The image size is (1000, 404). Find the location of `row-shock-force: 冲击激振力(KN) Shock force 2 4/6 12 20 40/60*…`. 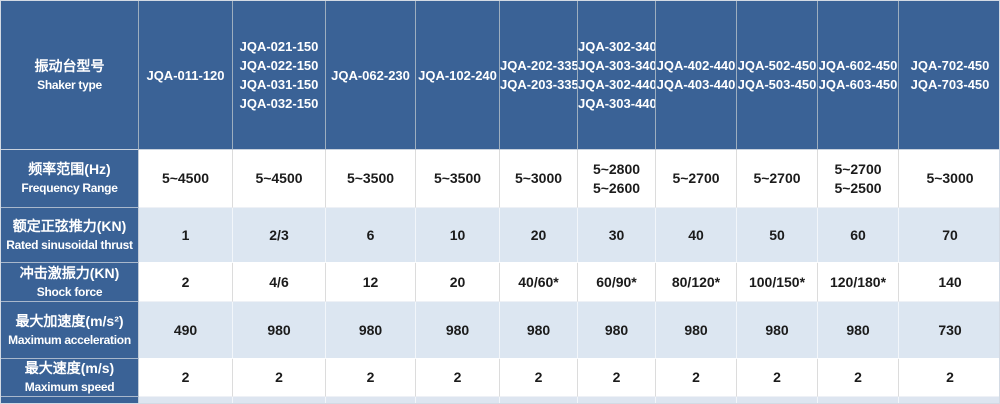

row-shock-force: 冲击激振力(KN) Shock force 2 4/6 12 20 40/60*… is located at coordinates (500, 282).